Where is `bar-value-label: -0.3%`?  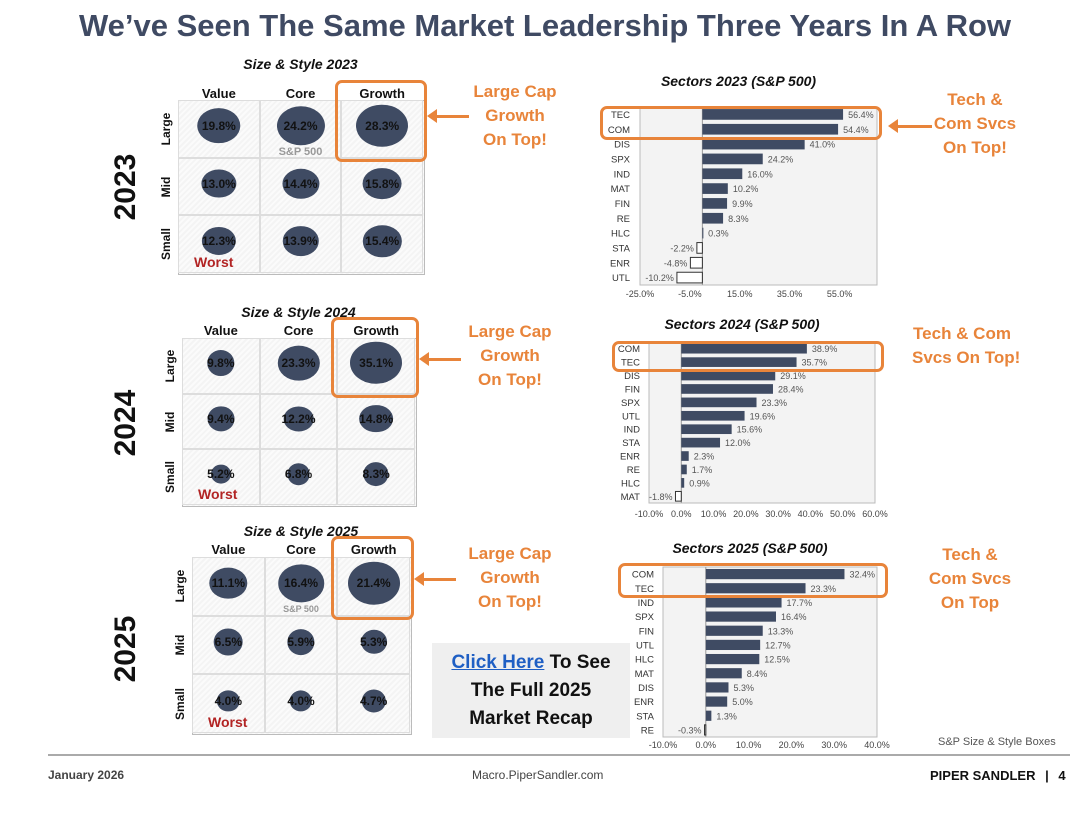 bar-value-label: -0.3% is located at coordinates (690, 730).